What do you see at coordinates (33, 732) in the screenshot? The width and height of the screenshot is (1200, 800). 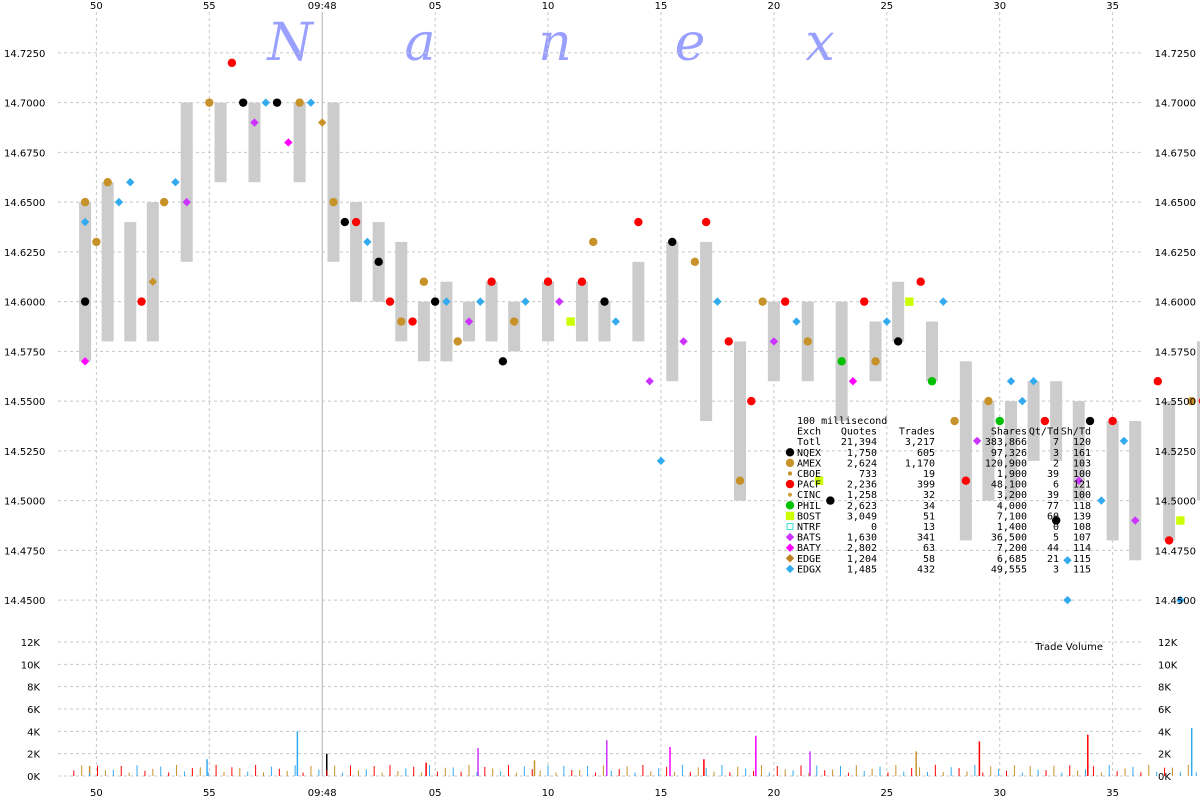 I see `volume-tick-label-left: 4K` at bounding box center [33, 732].